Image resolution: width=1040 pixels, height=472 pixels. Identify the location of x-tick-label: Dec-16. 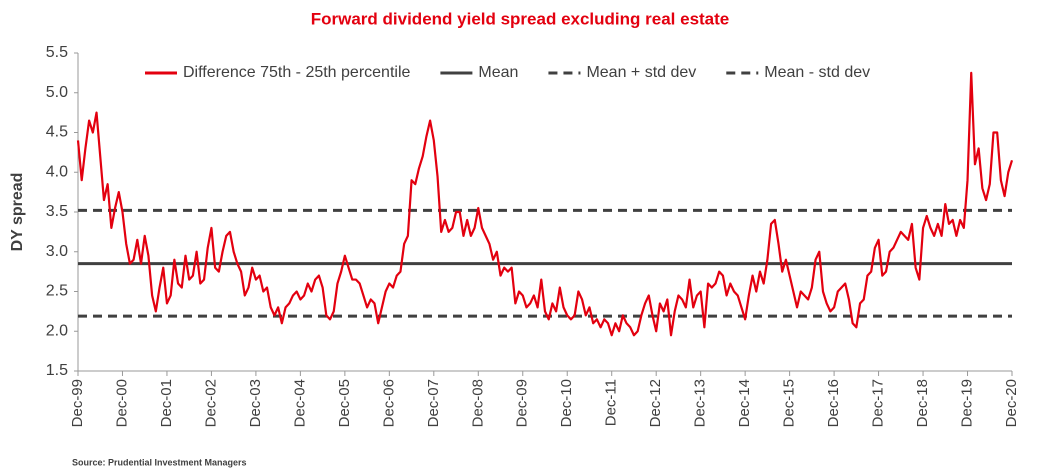
(833, 403).